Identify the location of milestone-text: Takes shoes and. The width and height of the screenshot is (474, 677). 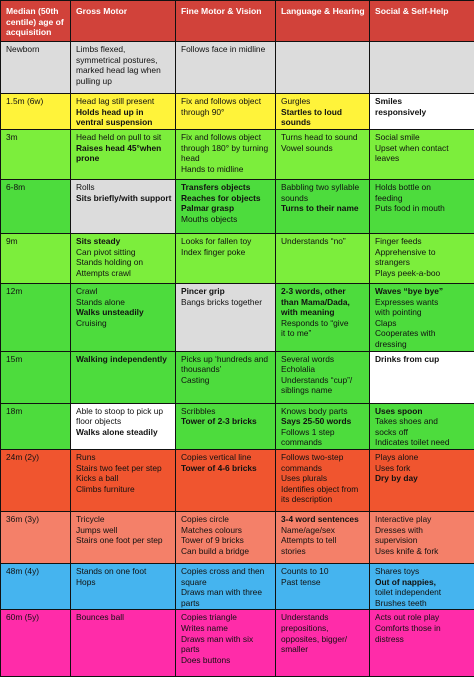
(423, 421).